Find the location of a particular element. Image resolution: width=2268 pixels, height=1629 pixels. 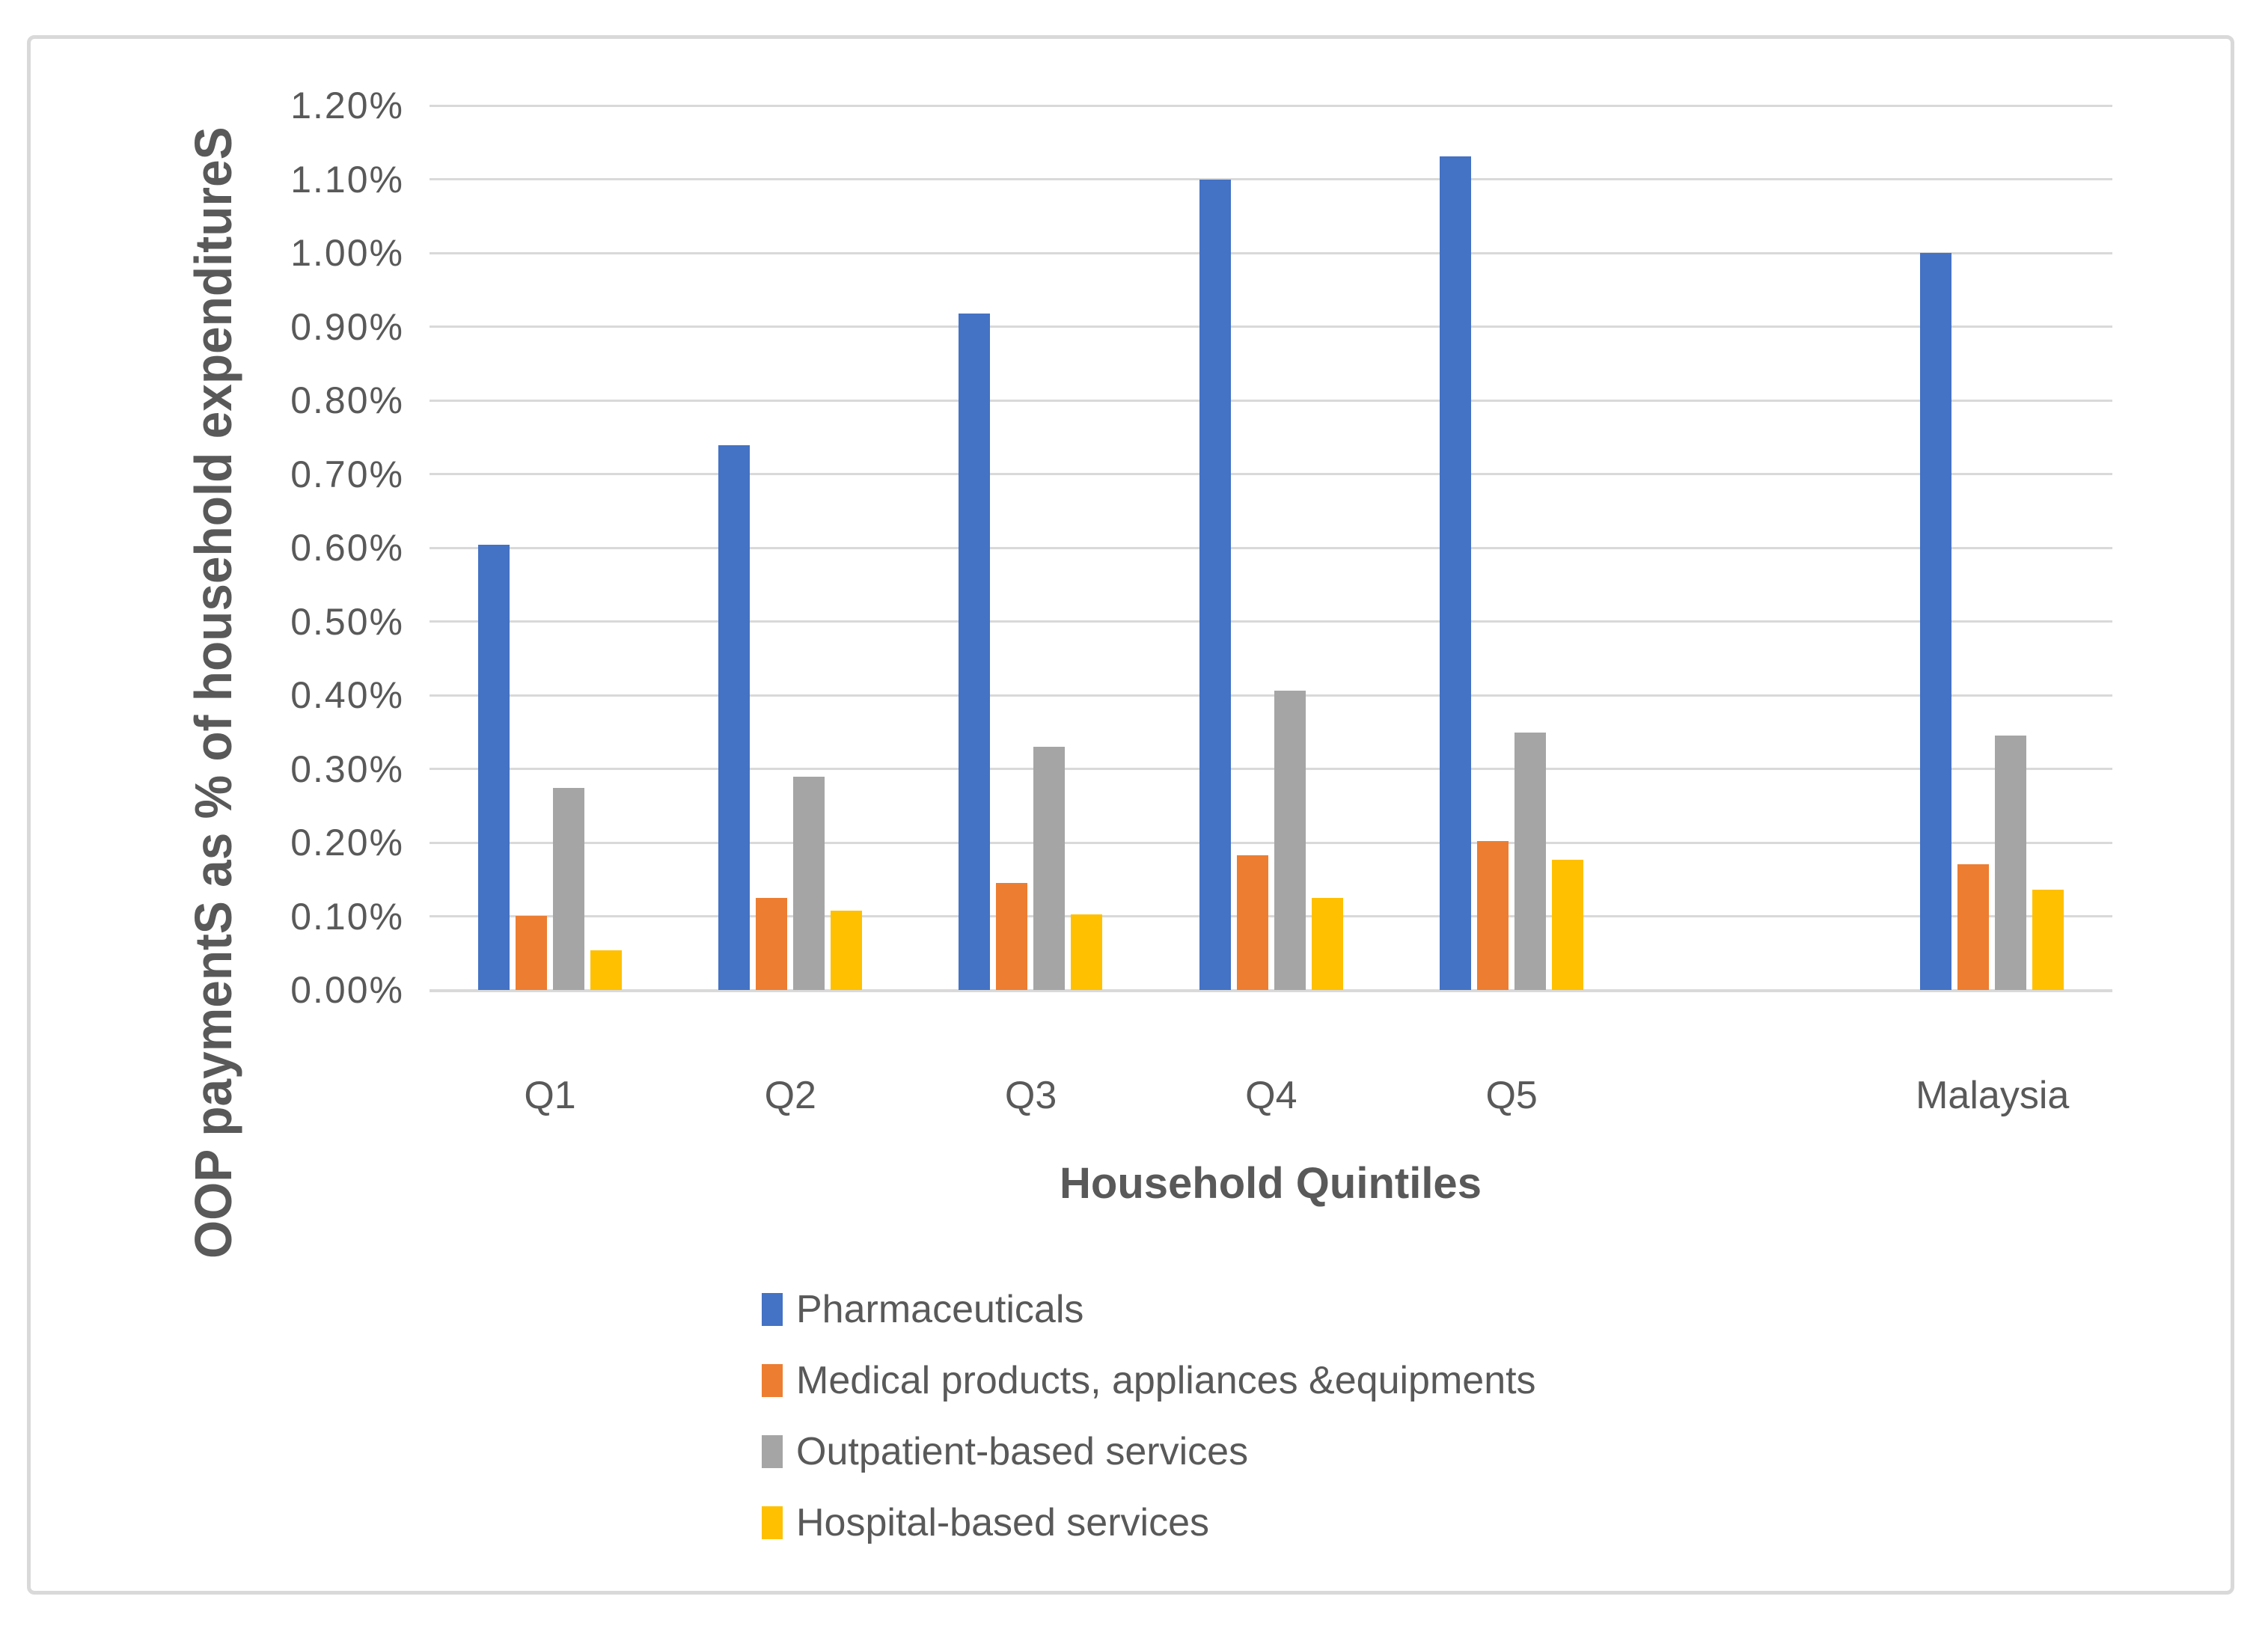

y-tick-label: 0.80% is located at coordinates (347, 400).